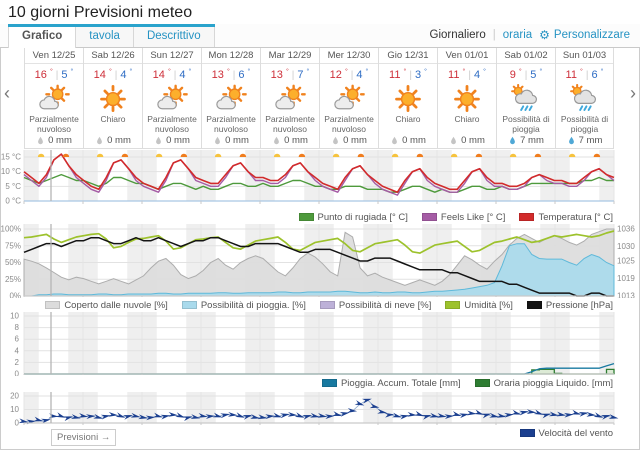 This screenshot has height=452, width=640. Describe the element at coordinates (174, 37) in the screenshot. I see `tab-descrittivo: Descrittivo` at that location.